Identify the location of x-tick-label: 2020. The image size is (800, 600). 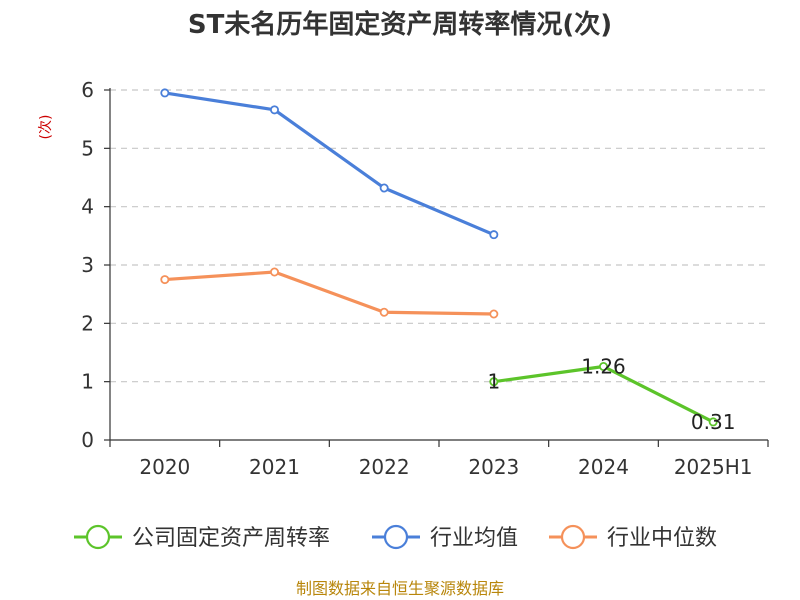
(164, 467).